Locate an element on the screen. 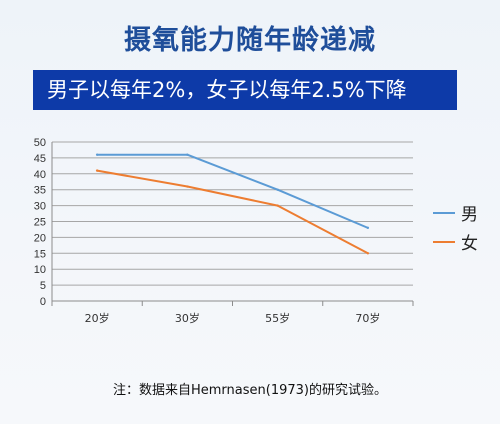  y-tick-label: 50 is located at coordinates (40, 143).